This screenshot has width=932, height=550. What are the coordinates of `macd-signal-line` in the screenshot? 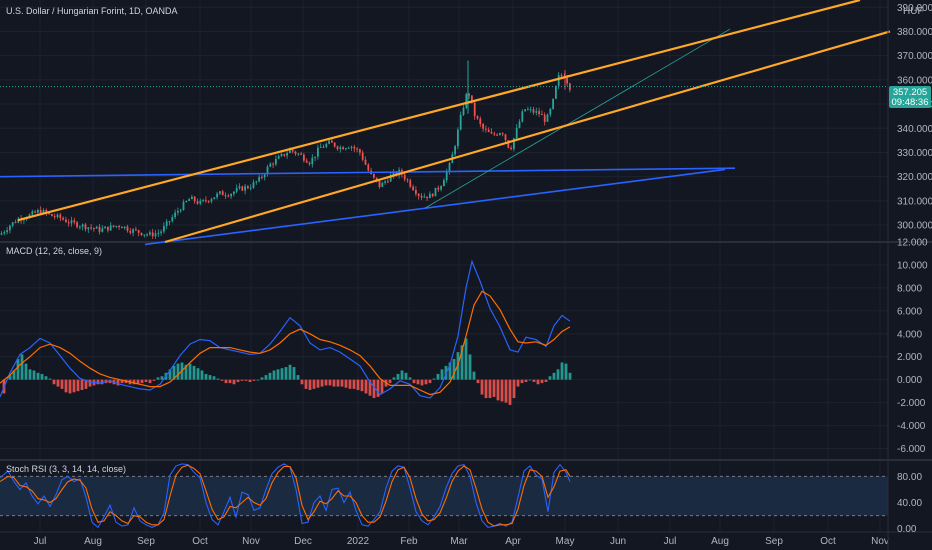 It's located at (285, 343).